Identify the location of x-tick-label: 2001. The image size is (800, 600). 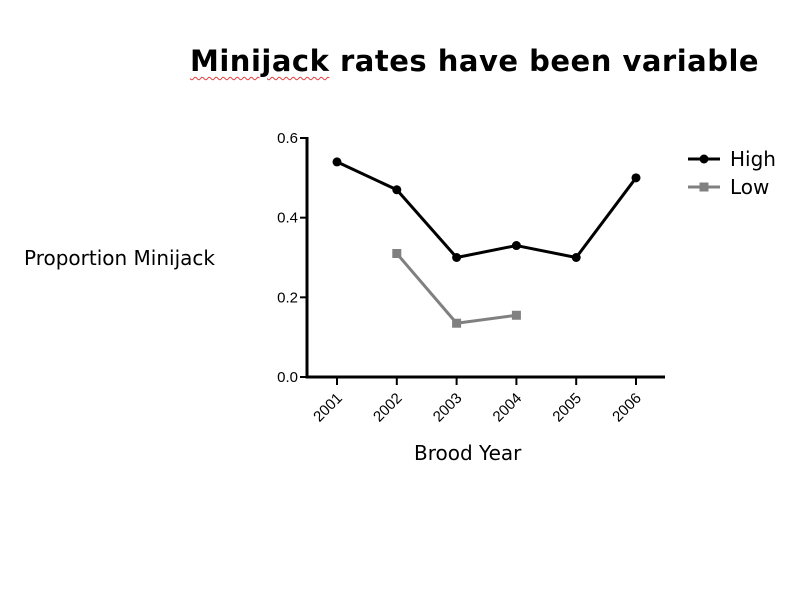
(328, 408).